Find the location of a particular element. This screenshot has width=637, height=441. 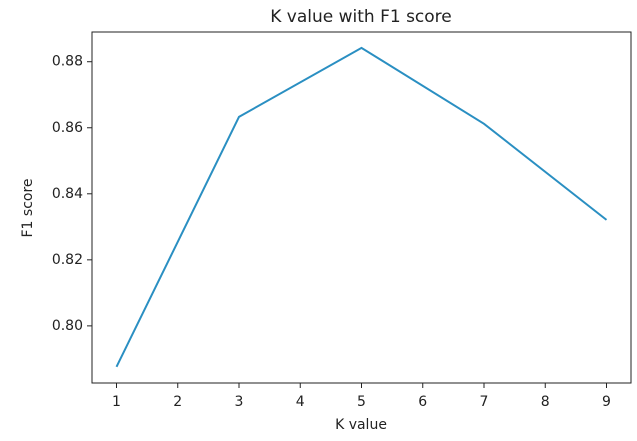

y-tick-label: 0.84 is located at coordinates (67, 194).